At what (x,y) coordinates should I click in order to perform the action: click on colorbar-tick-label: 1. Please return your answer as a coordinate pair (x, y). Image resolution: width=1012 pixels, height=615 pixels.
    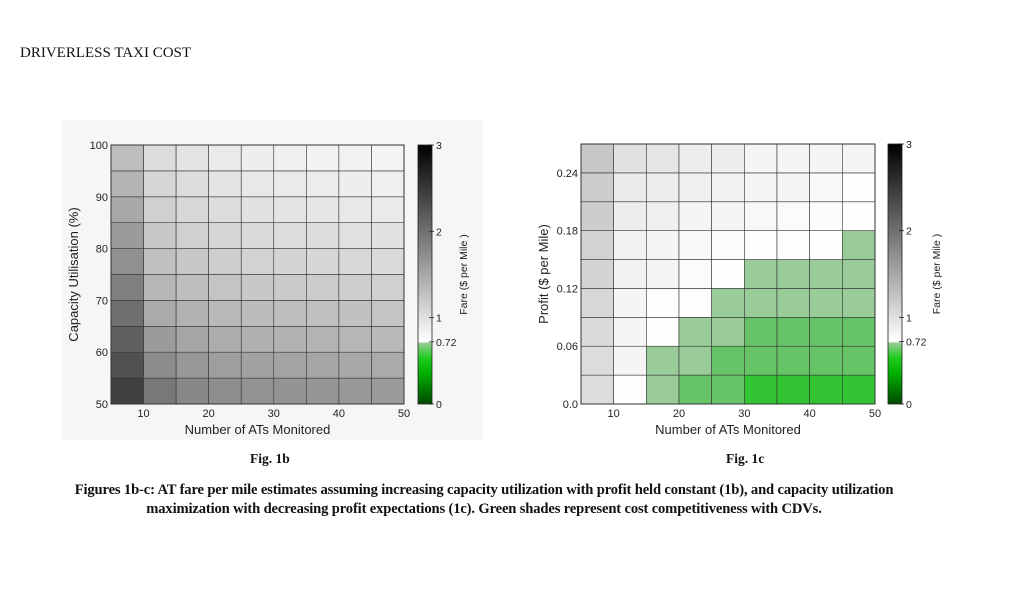
    Looking at the image, I should click on (439, 319).